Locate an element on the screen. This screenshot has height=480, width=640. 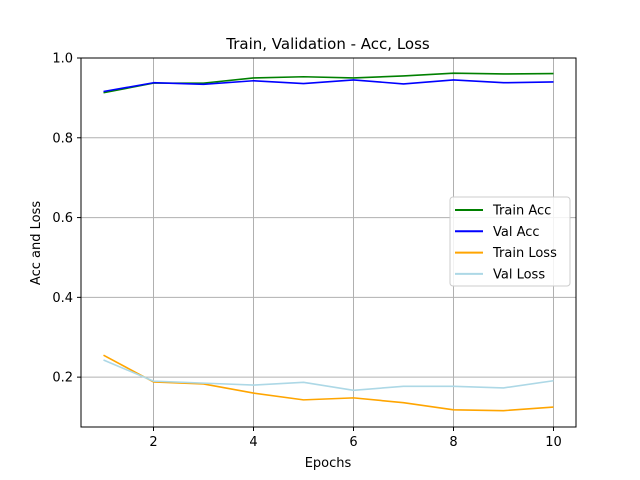
y-axis-label: Acc and Loss is located at coordinates (36, 243).